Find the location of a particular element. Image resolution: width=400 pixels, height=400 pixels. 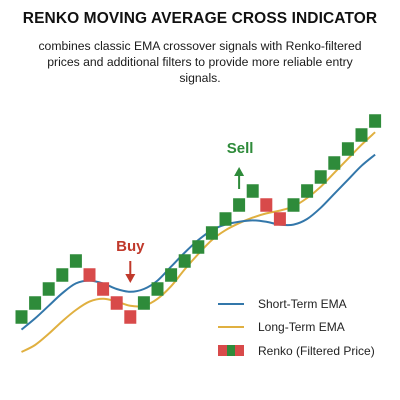

legend-item-renko: Renko (Filtered Price) is located at coordinates (296, 351).